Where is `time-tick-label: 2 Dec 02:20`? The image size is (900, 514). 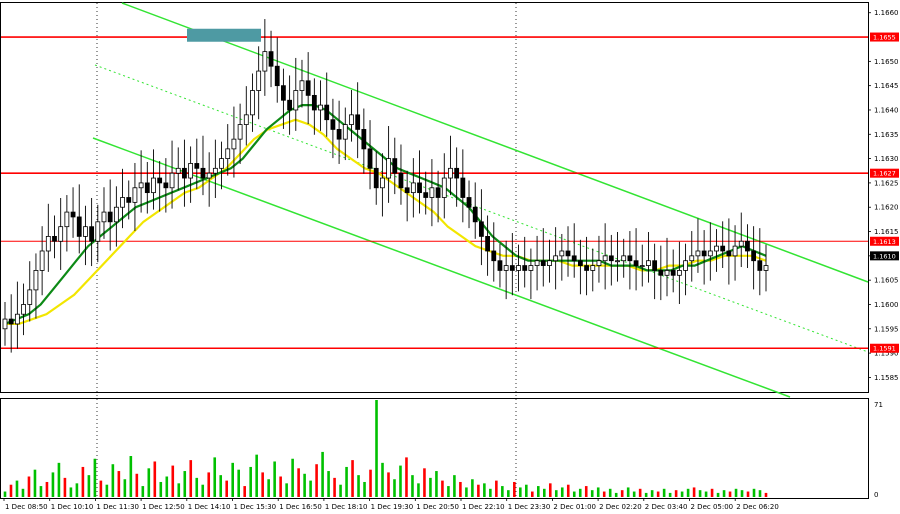 time-tick-label: 2 Dec 02:20 is located at coordinates (620, 507).